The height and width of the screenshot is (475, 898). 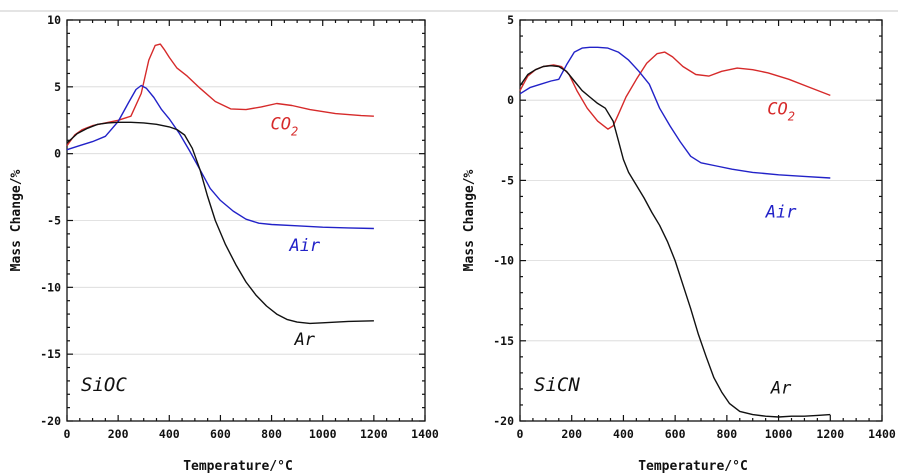 I want to click on series-line-ar, so click(x=220, y=223).